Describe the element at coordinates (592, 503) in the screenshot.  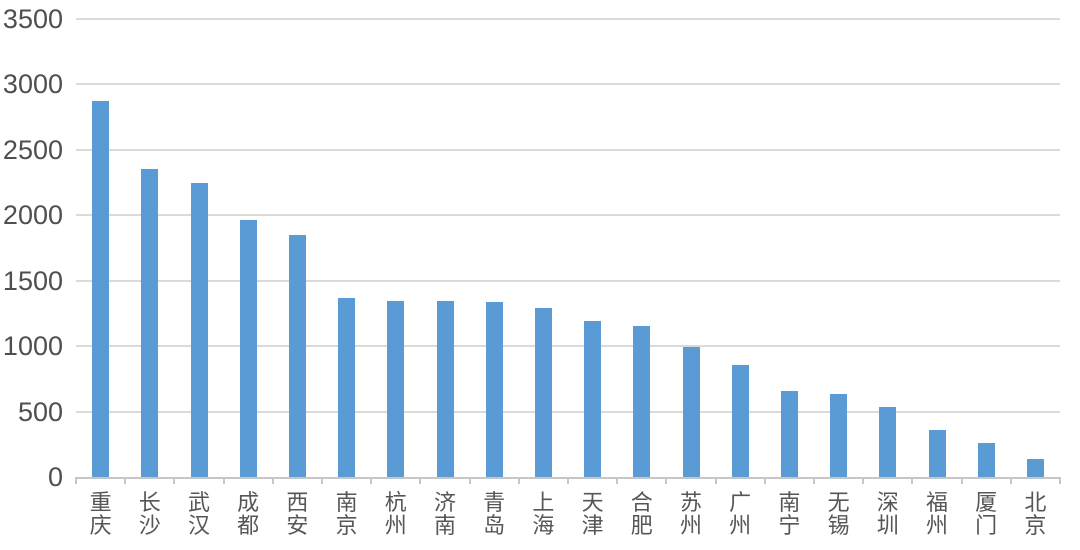
I see `x-axis-label-char: 天` at that location.